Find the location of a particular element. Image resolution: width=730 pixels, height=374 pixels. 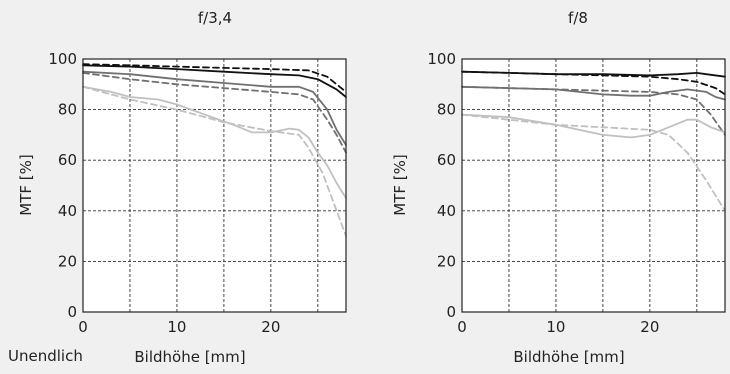

chart-title: f/3,4 is located at coordinates (215, 18).